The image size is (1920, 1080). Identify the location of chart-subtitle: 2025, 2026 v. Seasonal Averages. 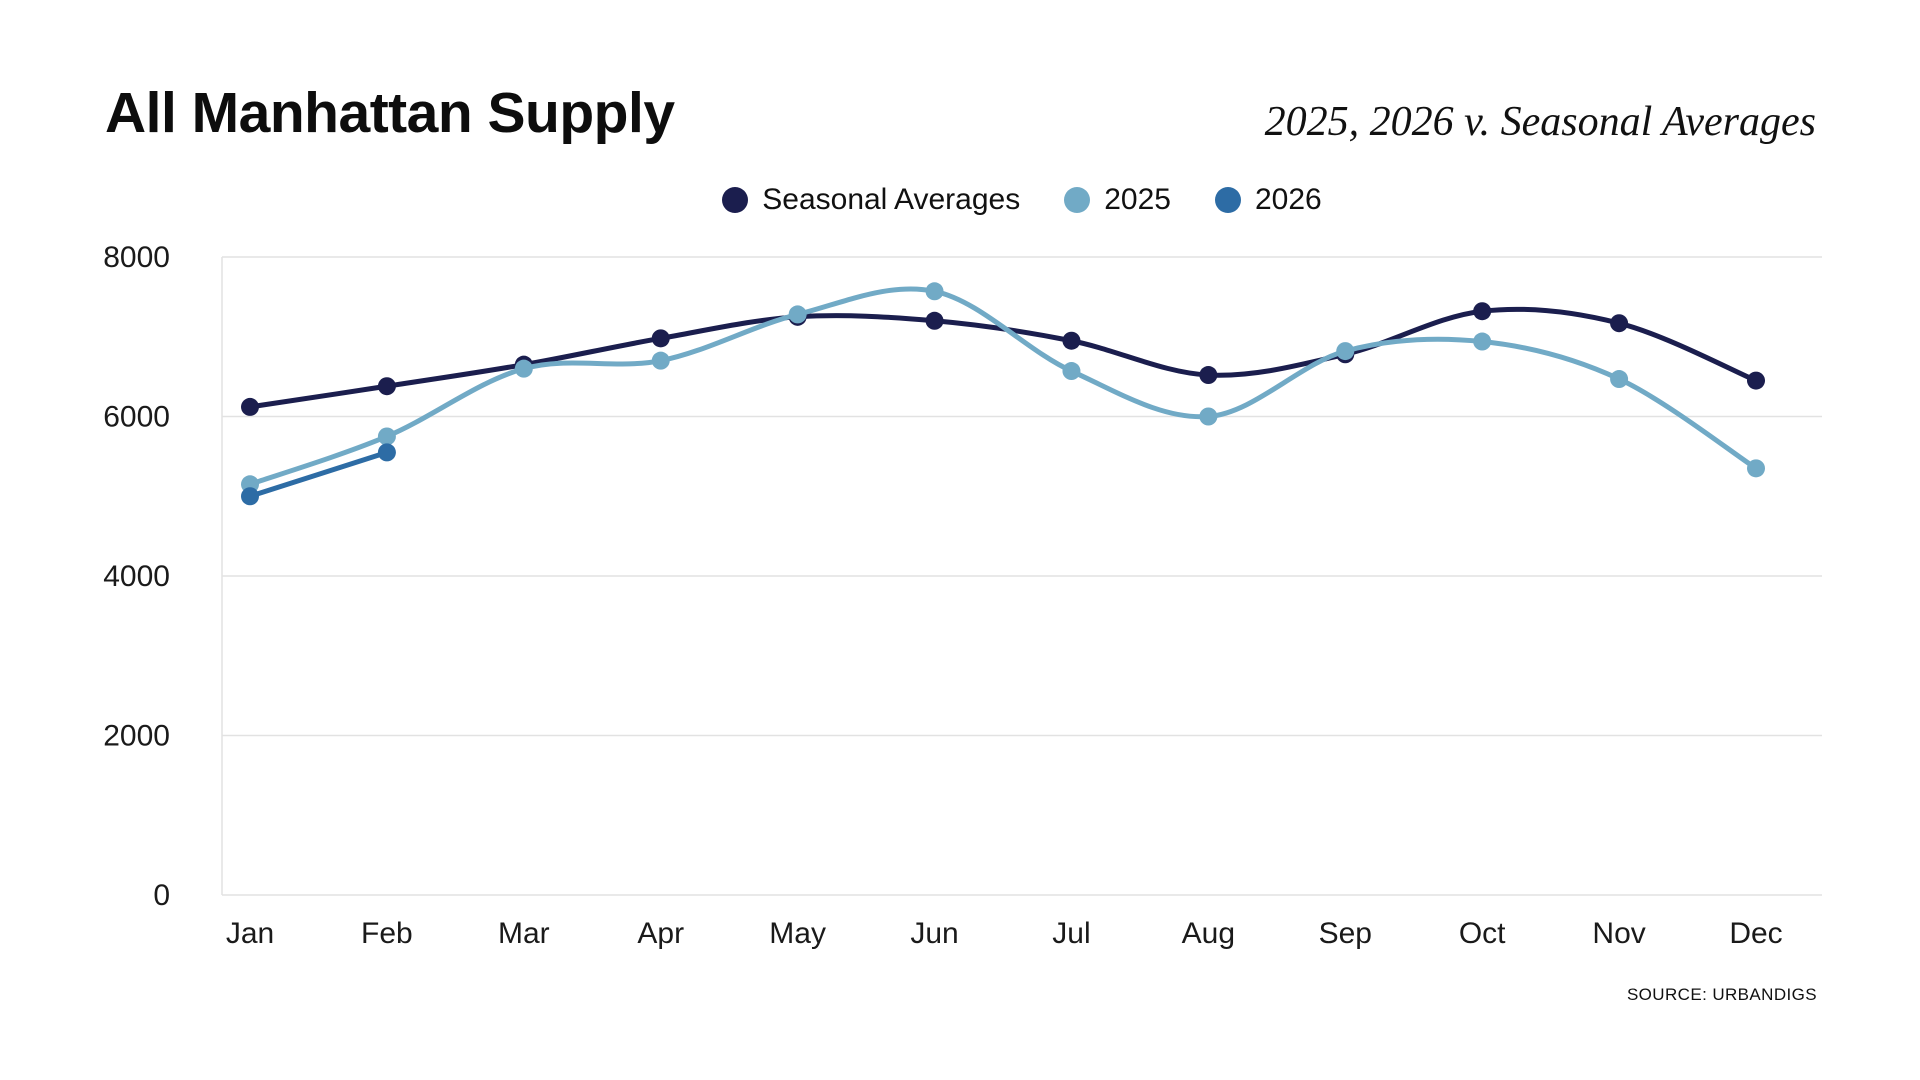
(1540, 122).